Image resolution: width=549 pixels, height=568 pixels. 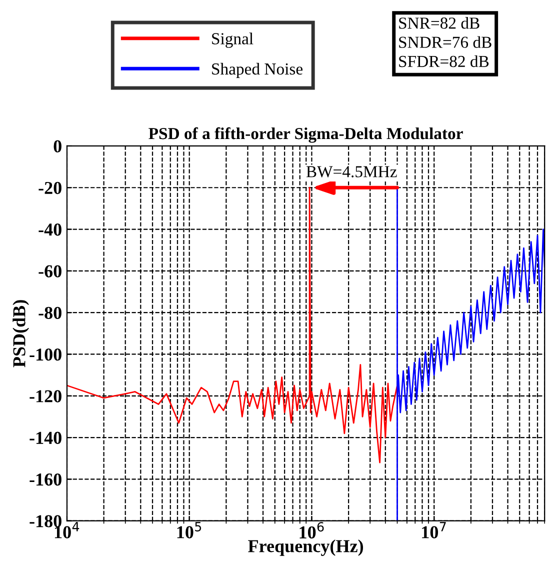 What do you see at coordinates (50, 188) in the screenshot?
I see `y-tick-label: -20` at bounding box center [50, 188].